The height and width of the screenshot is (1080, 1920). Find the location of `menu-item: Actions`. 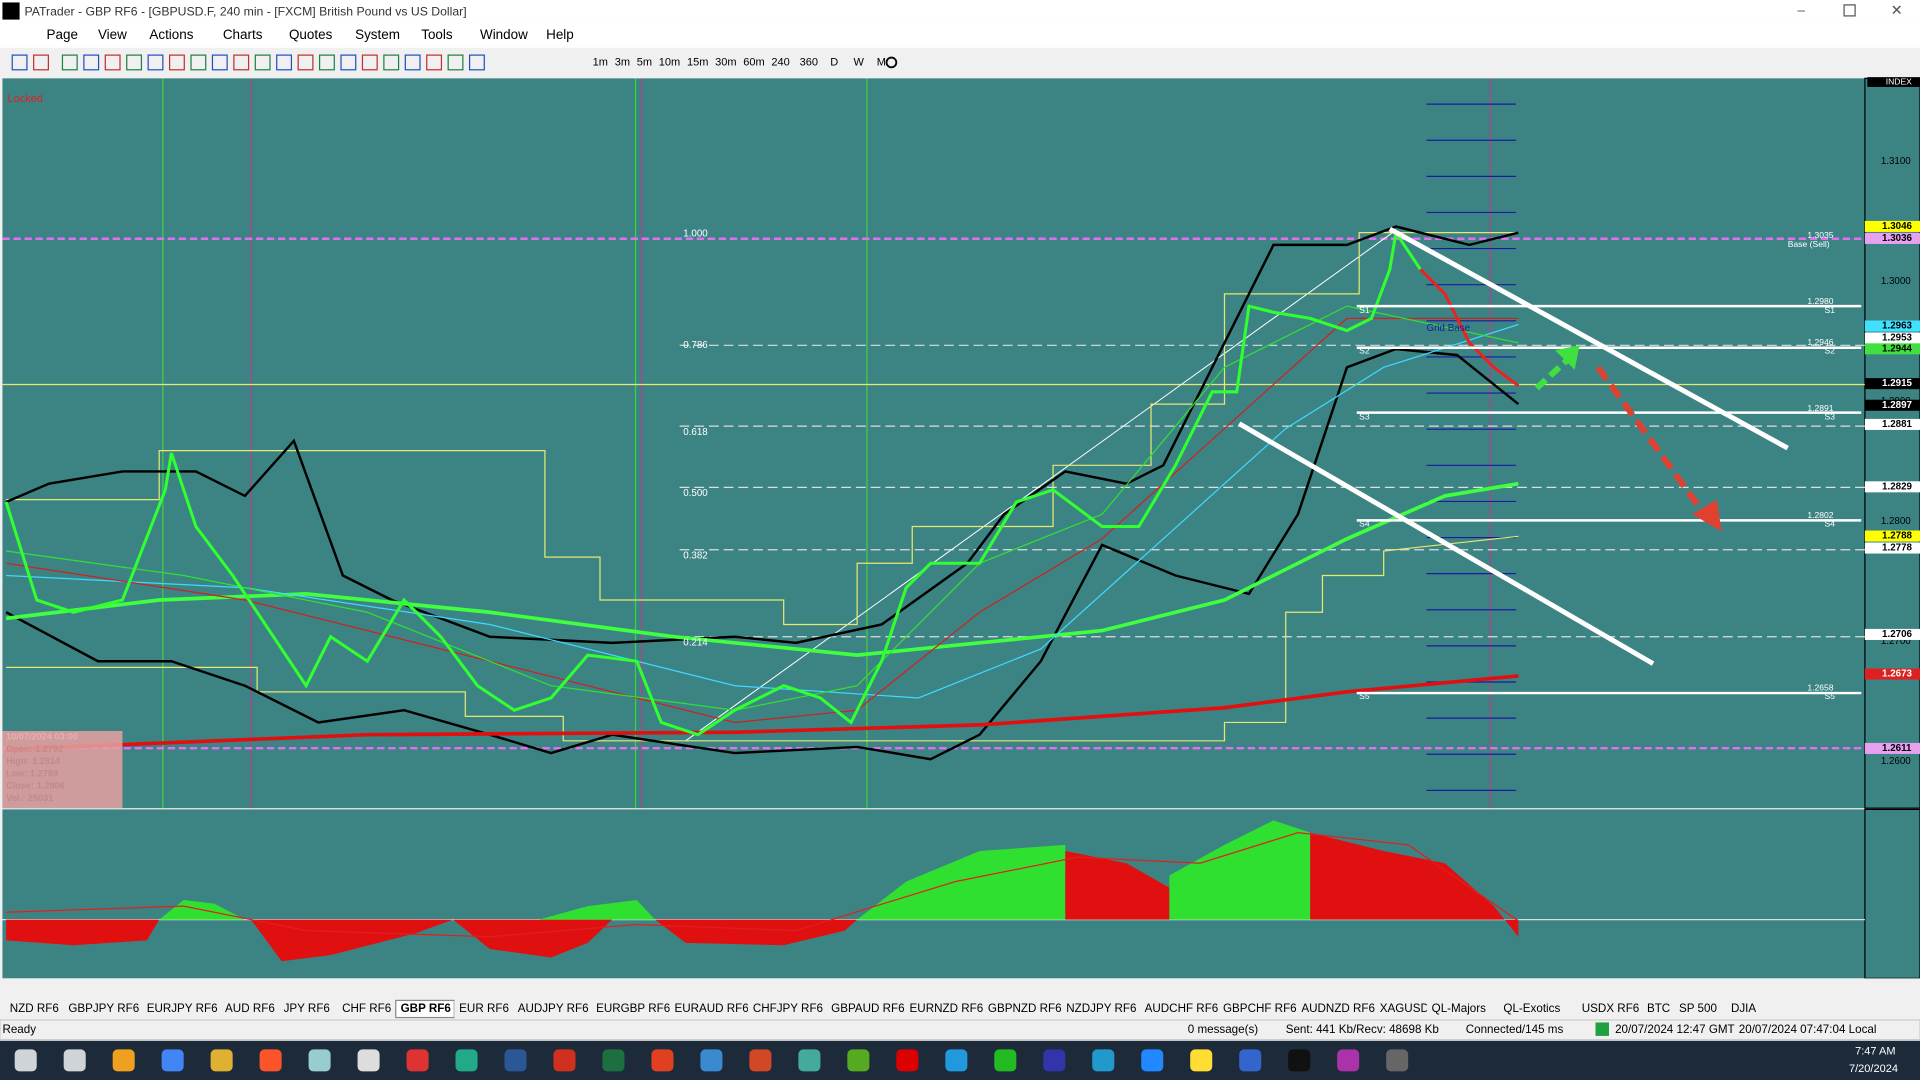

menu-item: Actions is located at coordinates (171, 34).